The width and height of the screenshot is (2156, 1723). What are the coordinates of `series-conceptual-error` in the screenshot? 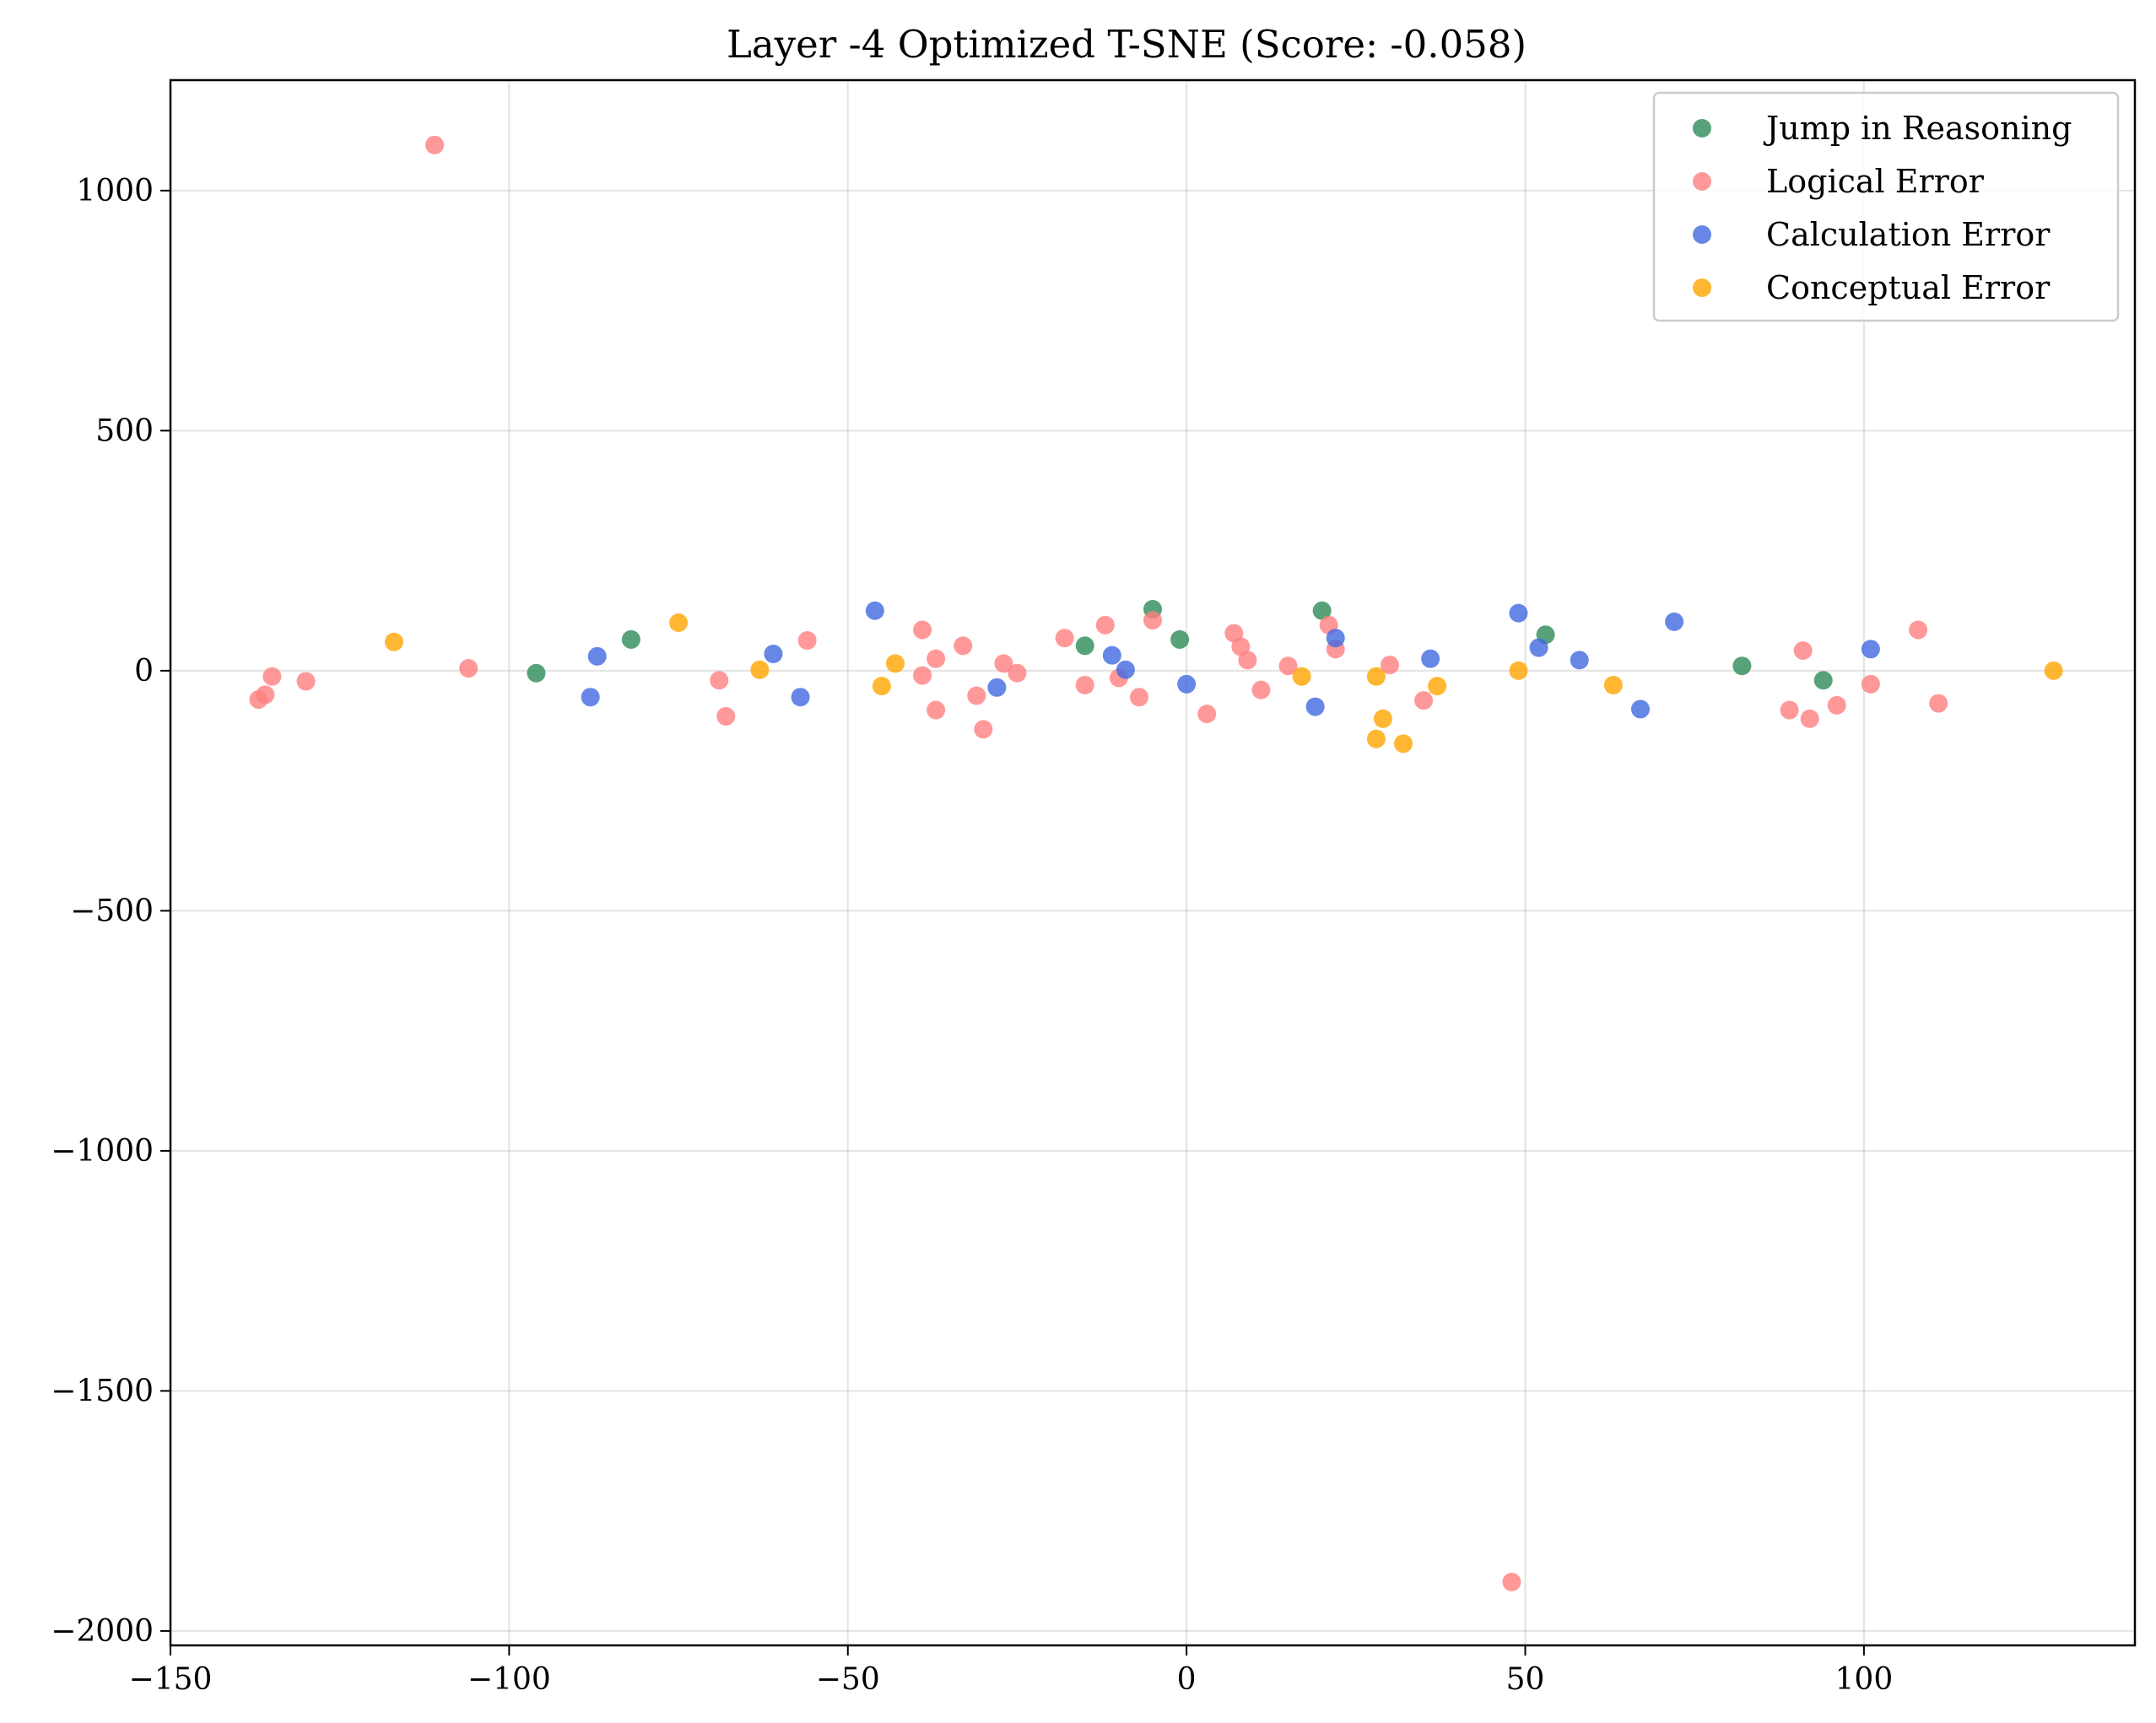 It's located at (1223, 683).